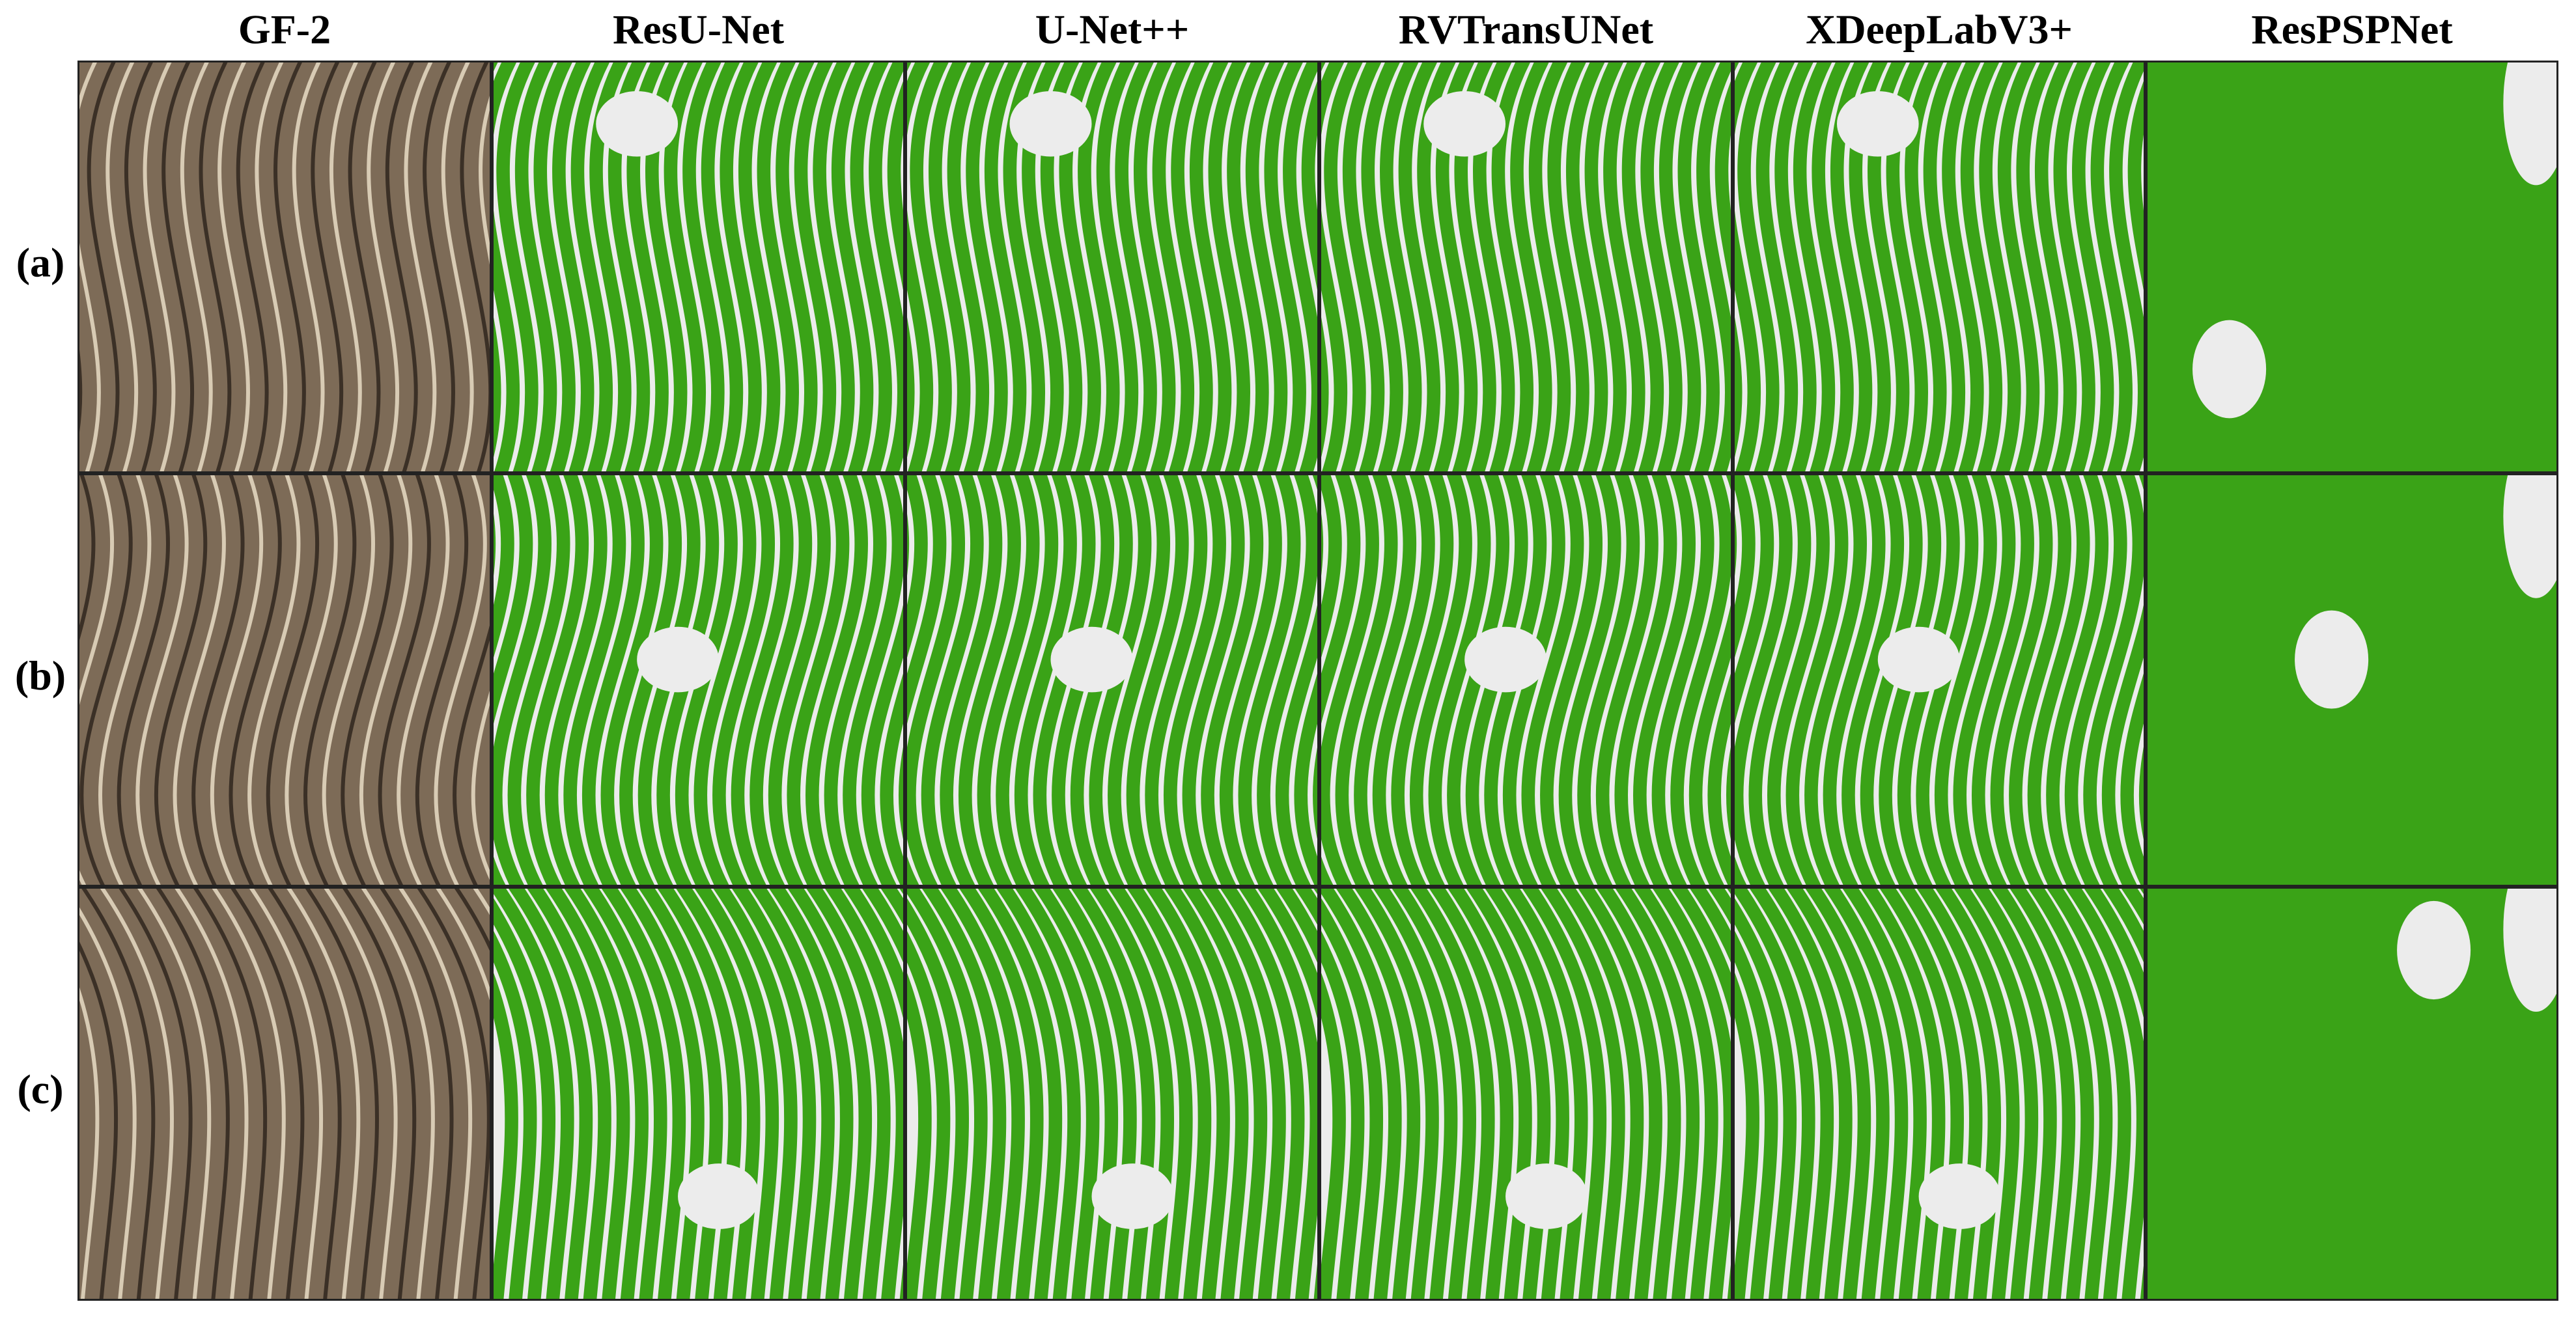 This screenshot has width=2576, height=1319. I want to click on row-label: (c), so click(40, 1089).